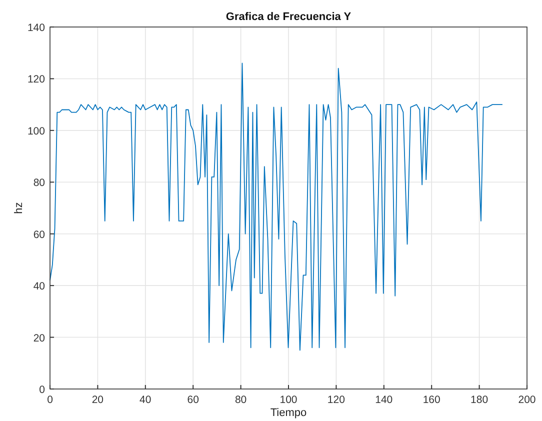 This screenshot has width=542, height=421. I want to click on x-tick-label: 100, so click(289, 400).